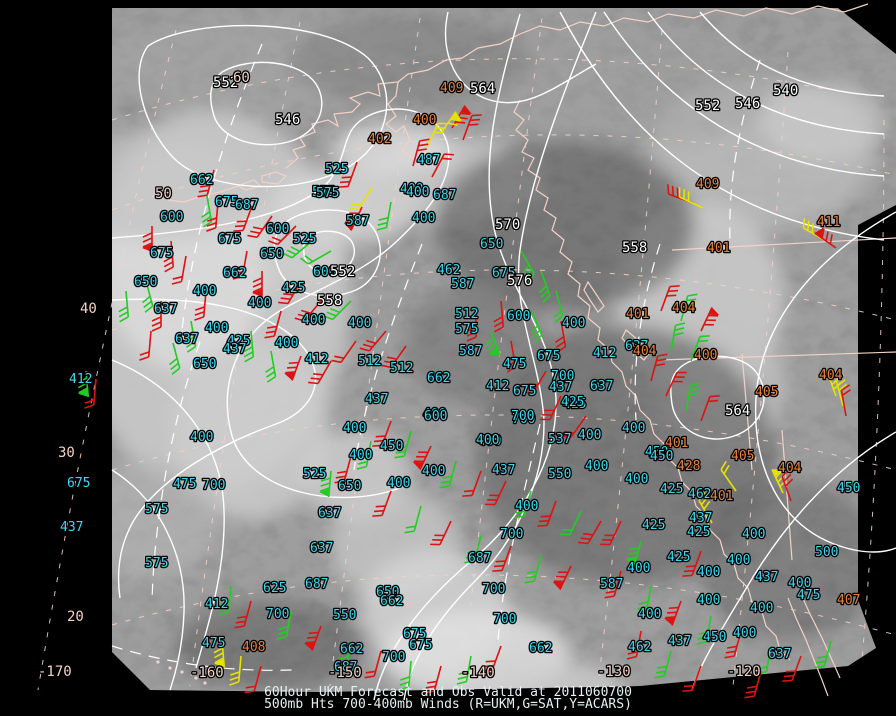 The width and height of the screenshot is (896, 716). I want to click on acars-label: 405, so click(766, 392).